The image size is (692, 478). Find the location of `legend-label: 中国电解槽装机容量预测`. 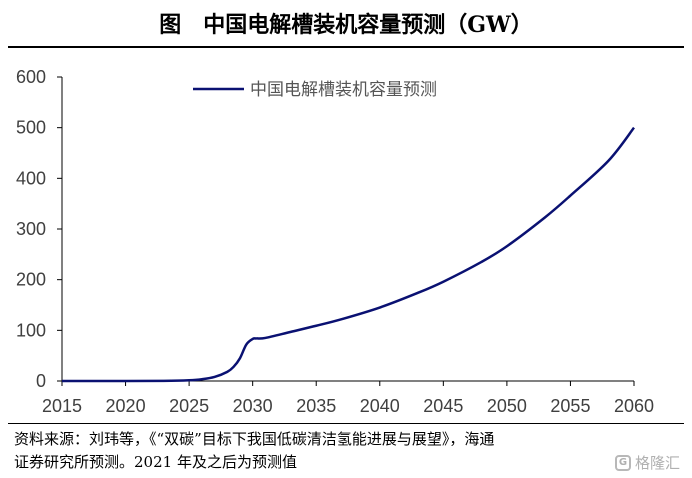

legend-label: 中国电解槽装机容量预测 is located at coordinates (343, 90).